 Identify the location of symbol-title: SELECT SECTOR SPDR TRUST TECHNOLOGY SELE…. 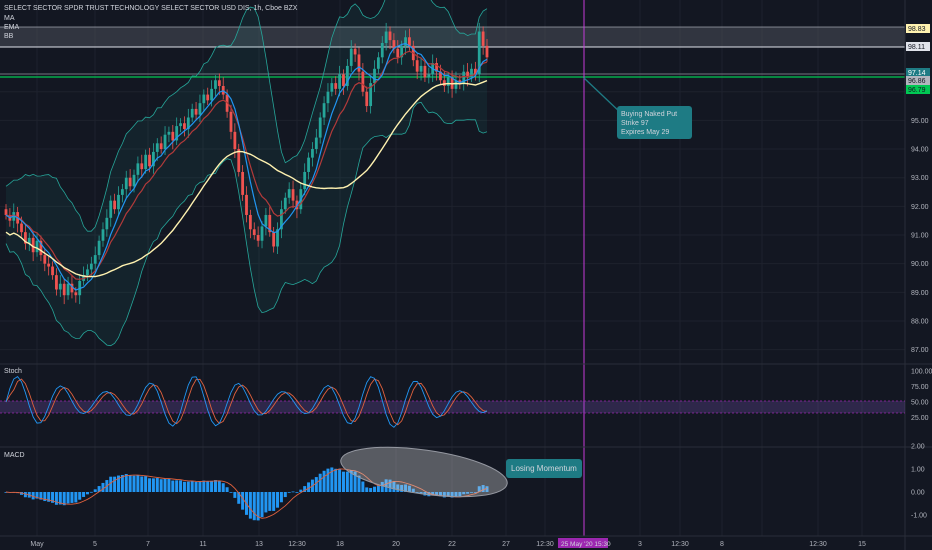
(151, 8).